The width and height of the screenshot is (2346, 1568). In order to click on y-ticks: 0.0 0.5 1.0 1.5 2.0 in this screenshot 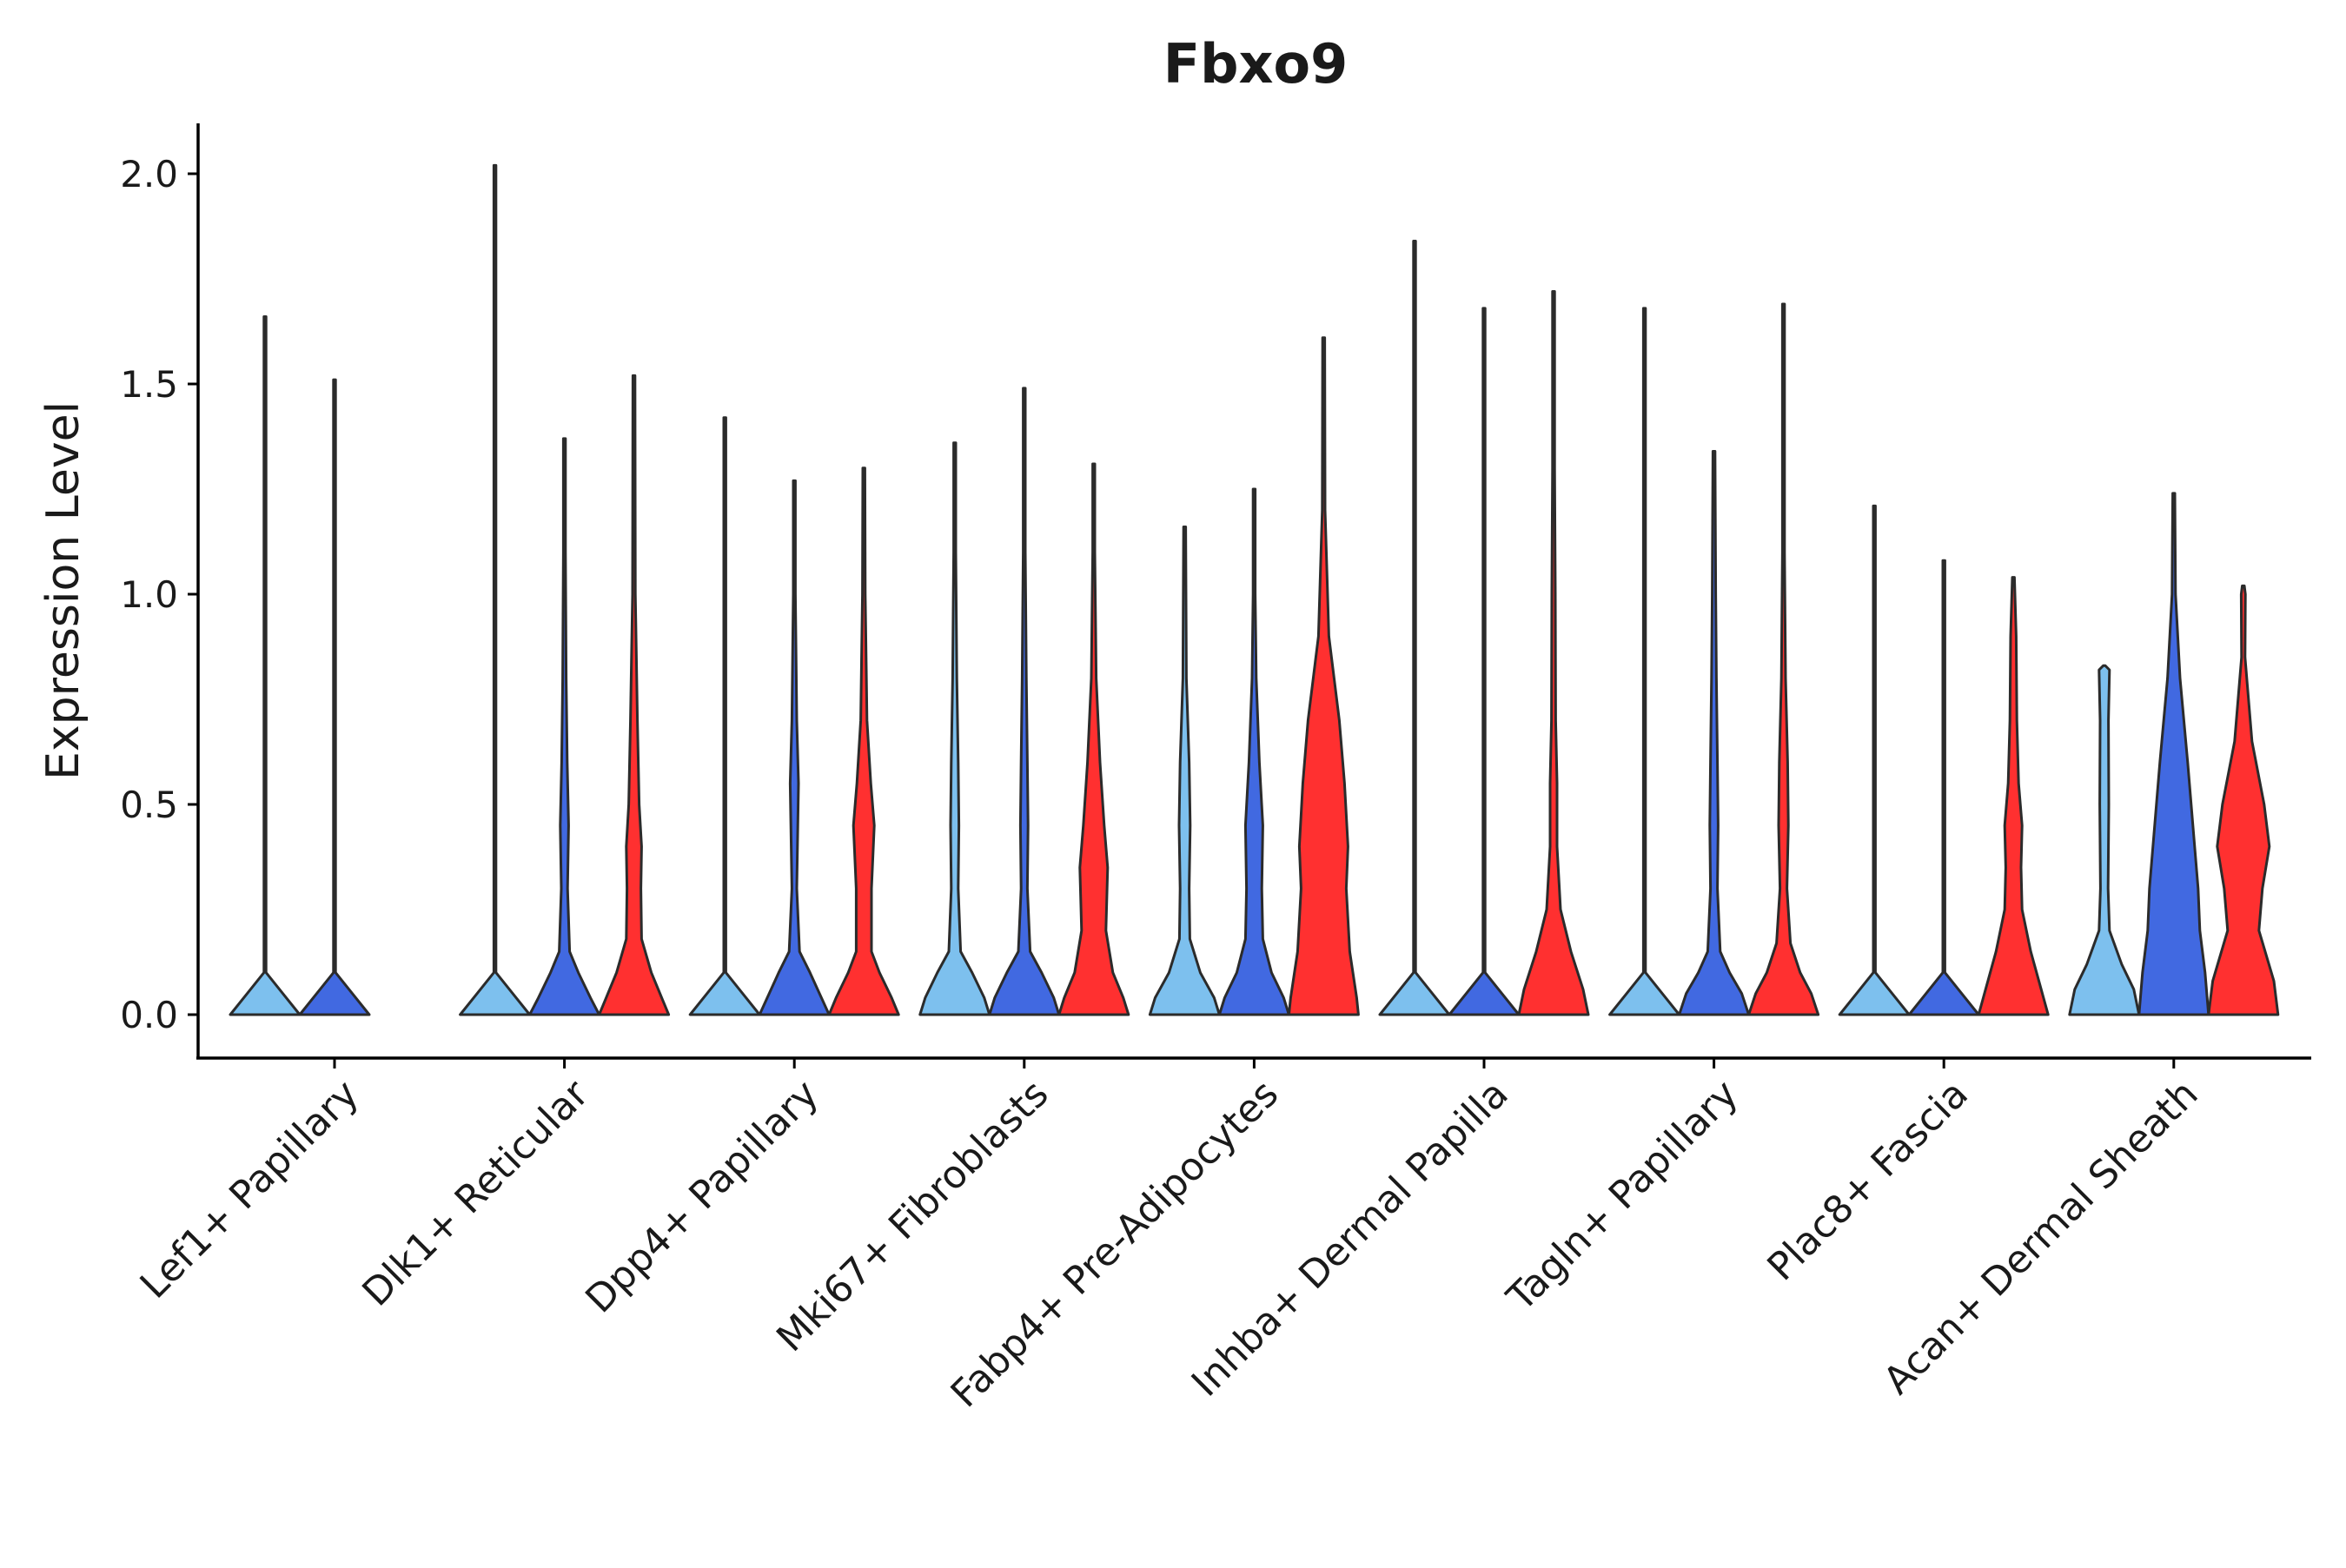, I will do `click(159, 594)`.